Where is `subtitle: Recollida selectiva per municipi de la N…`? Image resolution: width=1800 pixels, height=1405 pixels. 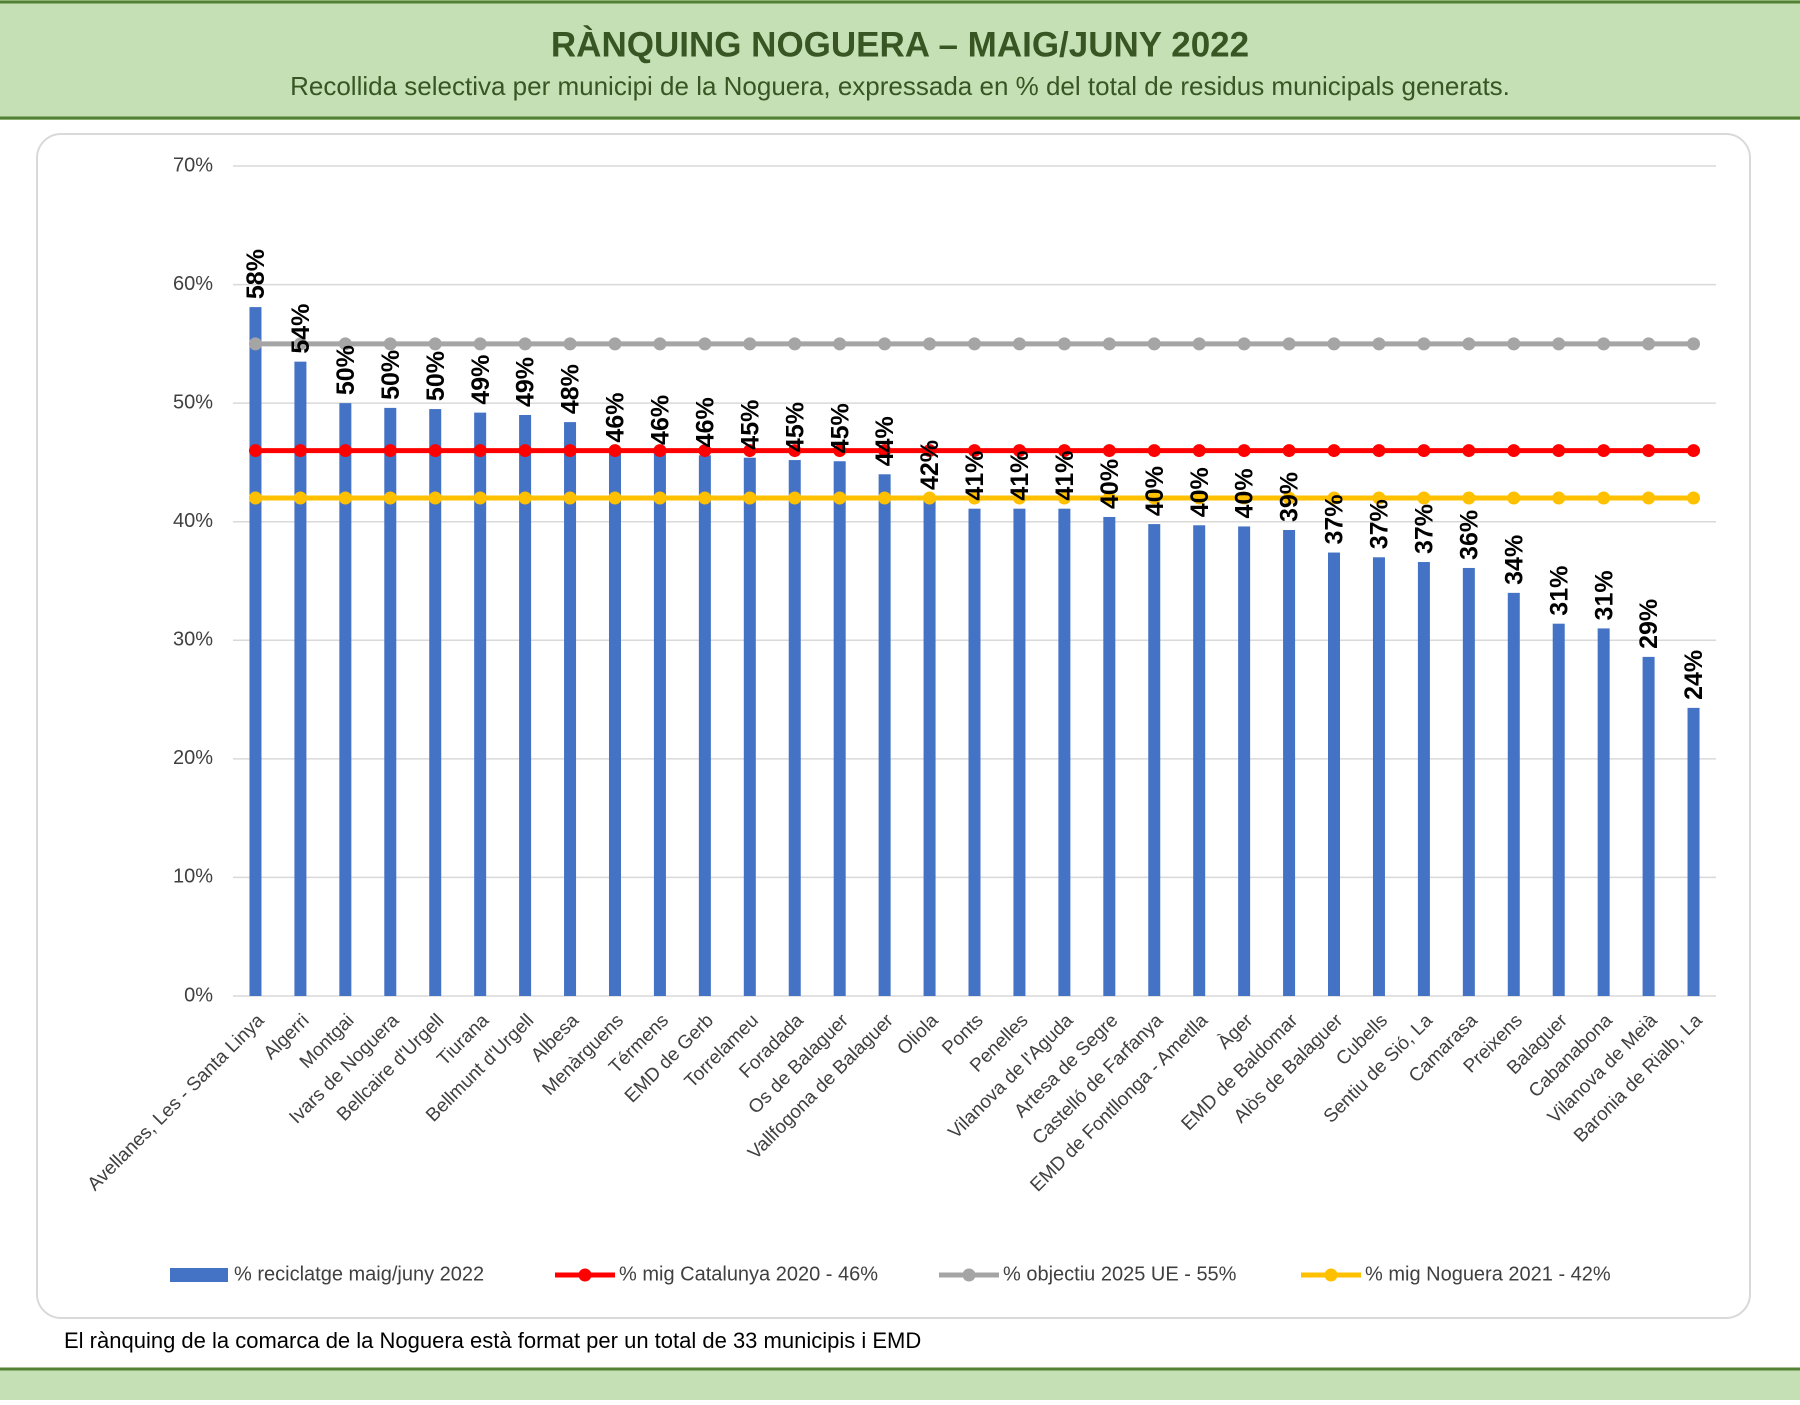
subtitle: Recollida selectiva per municipi de la N… is located at coordinates (900, 86).